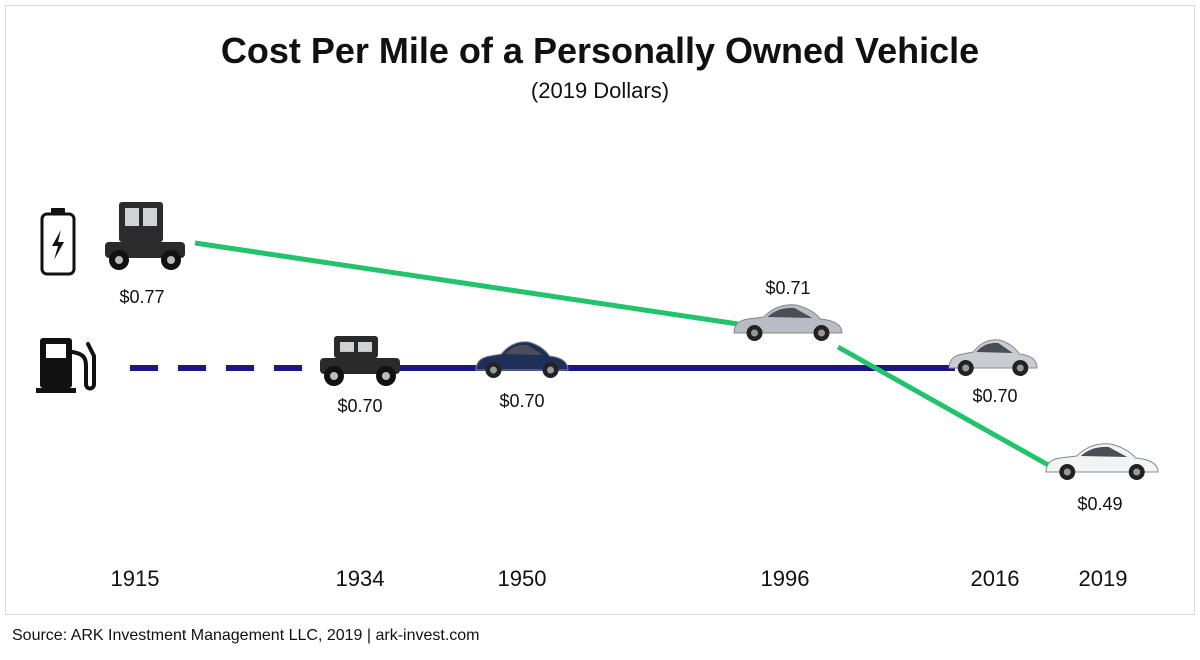 This screenshot has height=660, width=1200. Describe the element at coordinates (1103, 578) in the screenshot. I see `x-tick-label: 2019` at that location.